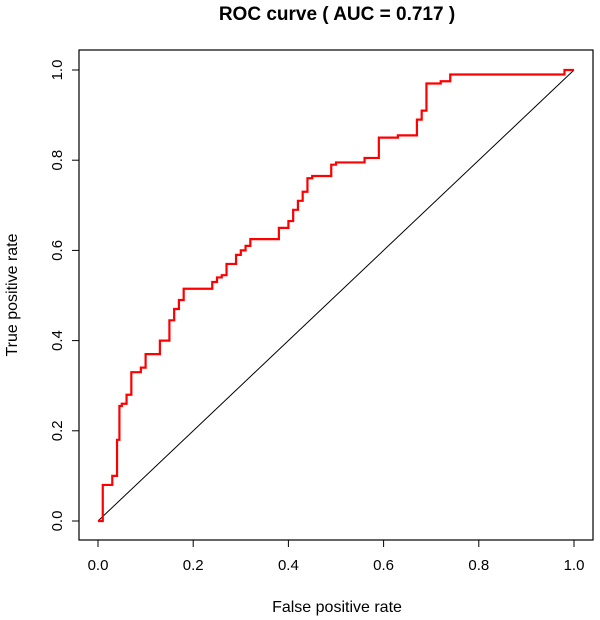  Describe the element at coordinates (57, 160) in the screenshot. I see `y-tick-label: 0.8` at that location.